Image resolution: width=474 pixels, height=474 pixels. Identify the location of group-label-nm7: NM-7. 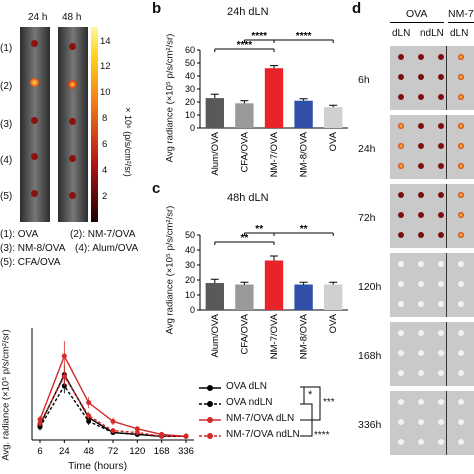
(461, 14).